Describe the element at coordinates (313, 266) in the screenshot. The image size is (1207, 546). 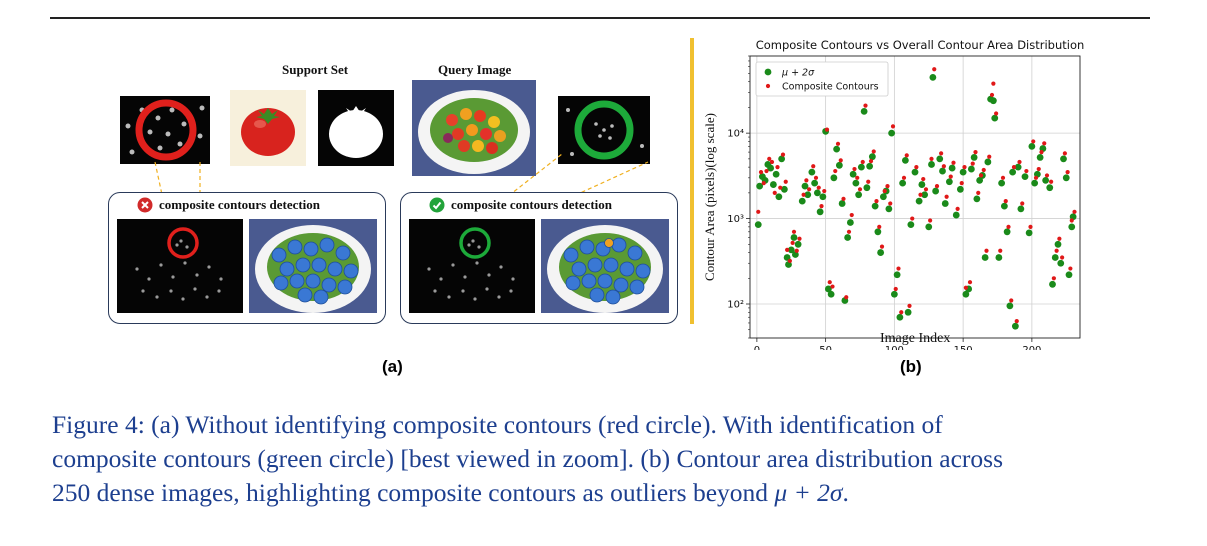
I see `left-result-image` at that location.